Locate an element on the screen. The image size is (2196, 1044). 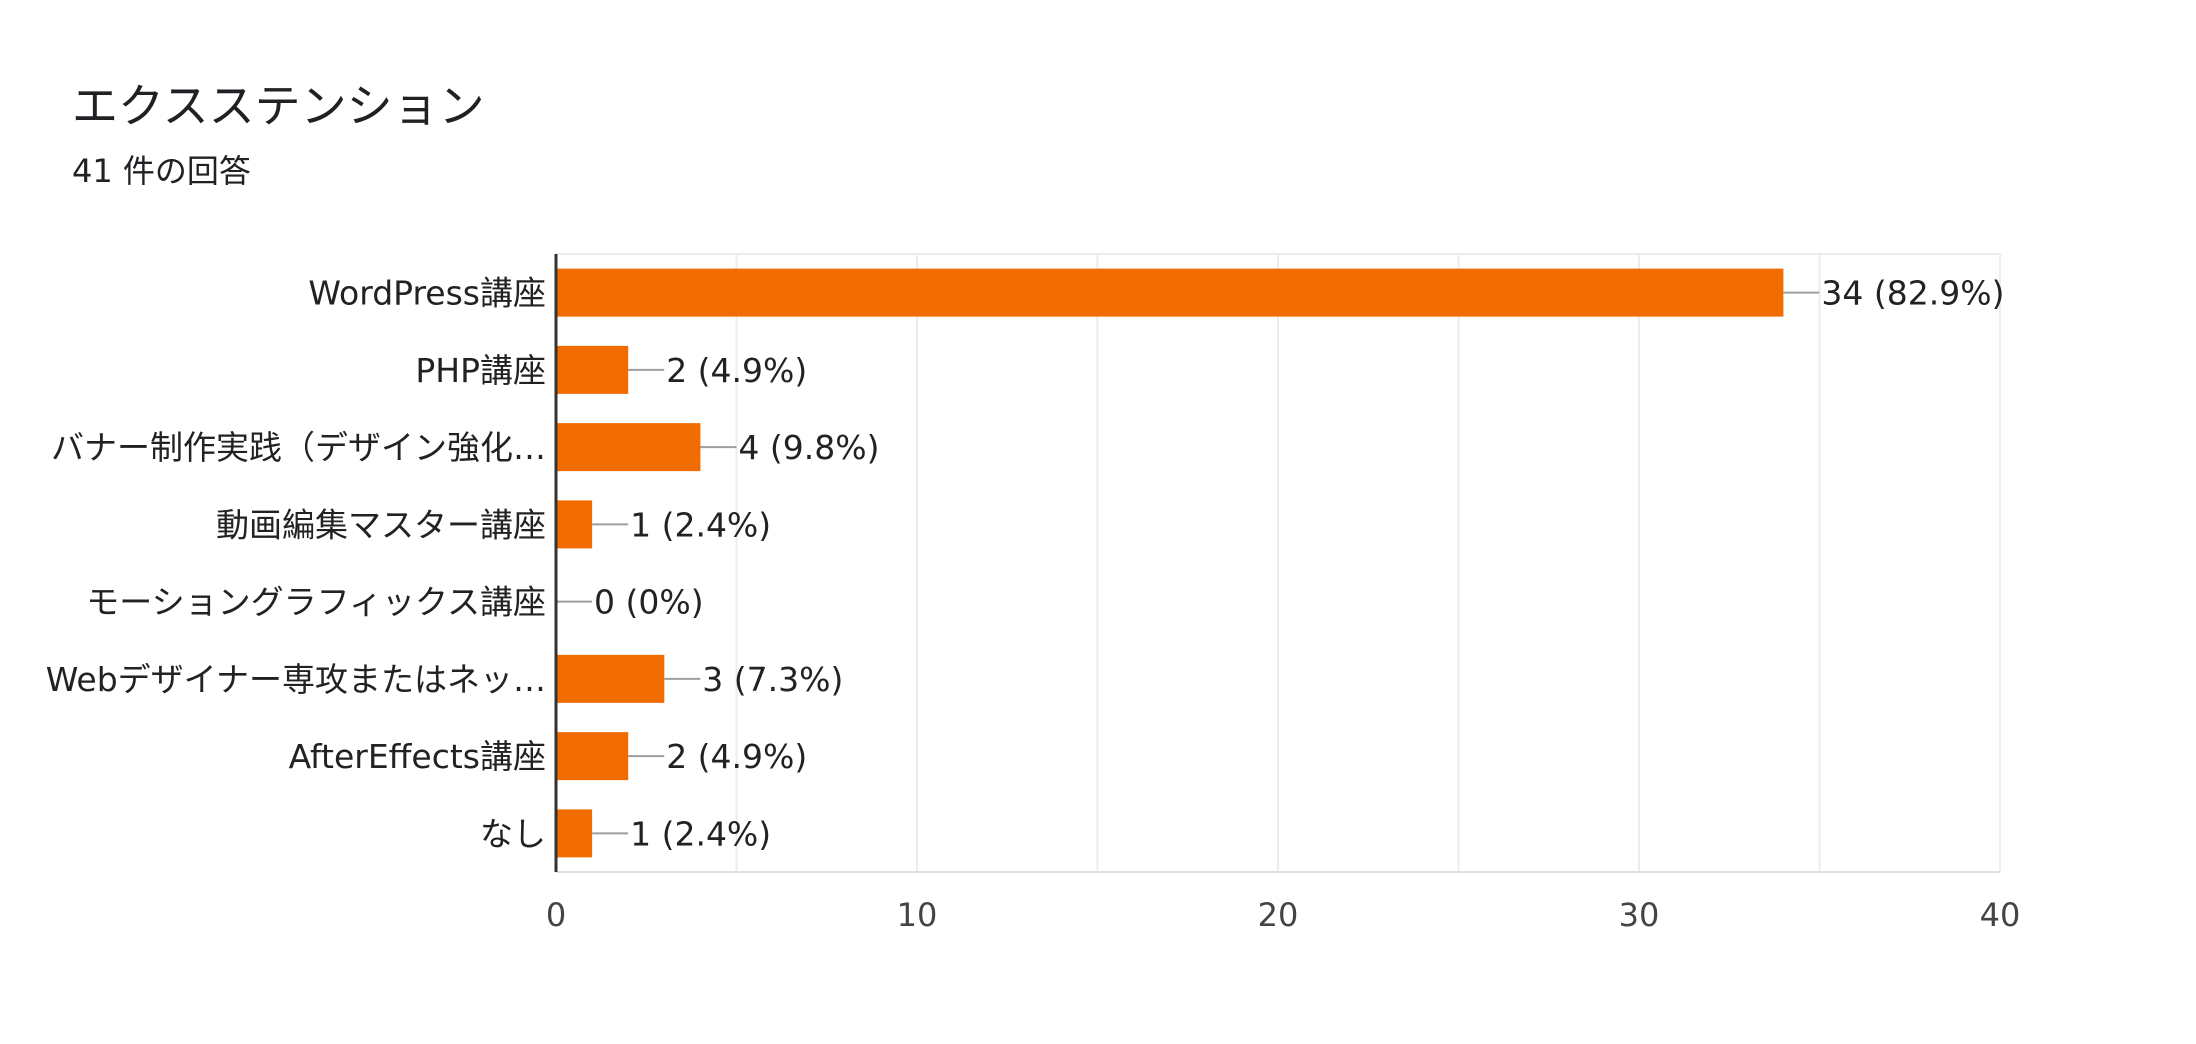
x-tick-label: 10 is located at coordinates (917, 915).